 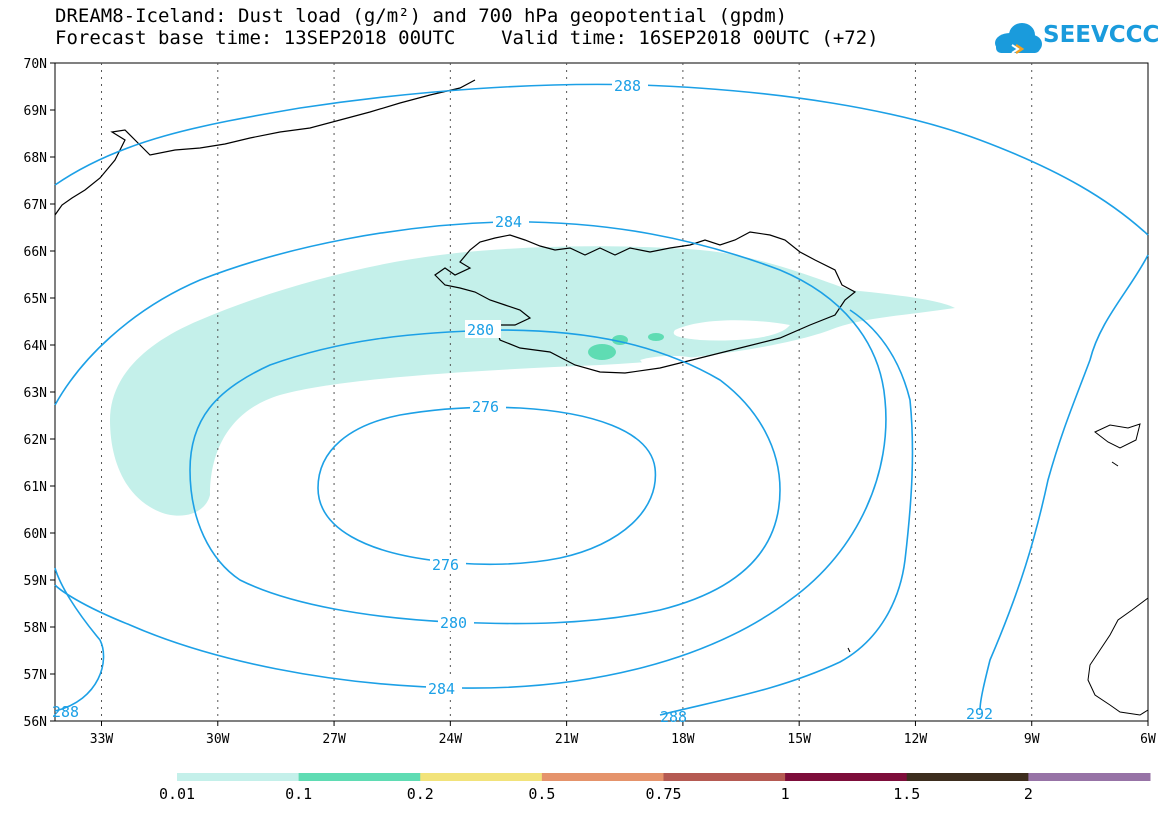 I want to click on faroe-islands, so click(x=994, y=538).